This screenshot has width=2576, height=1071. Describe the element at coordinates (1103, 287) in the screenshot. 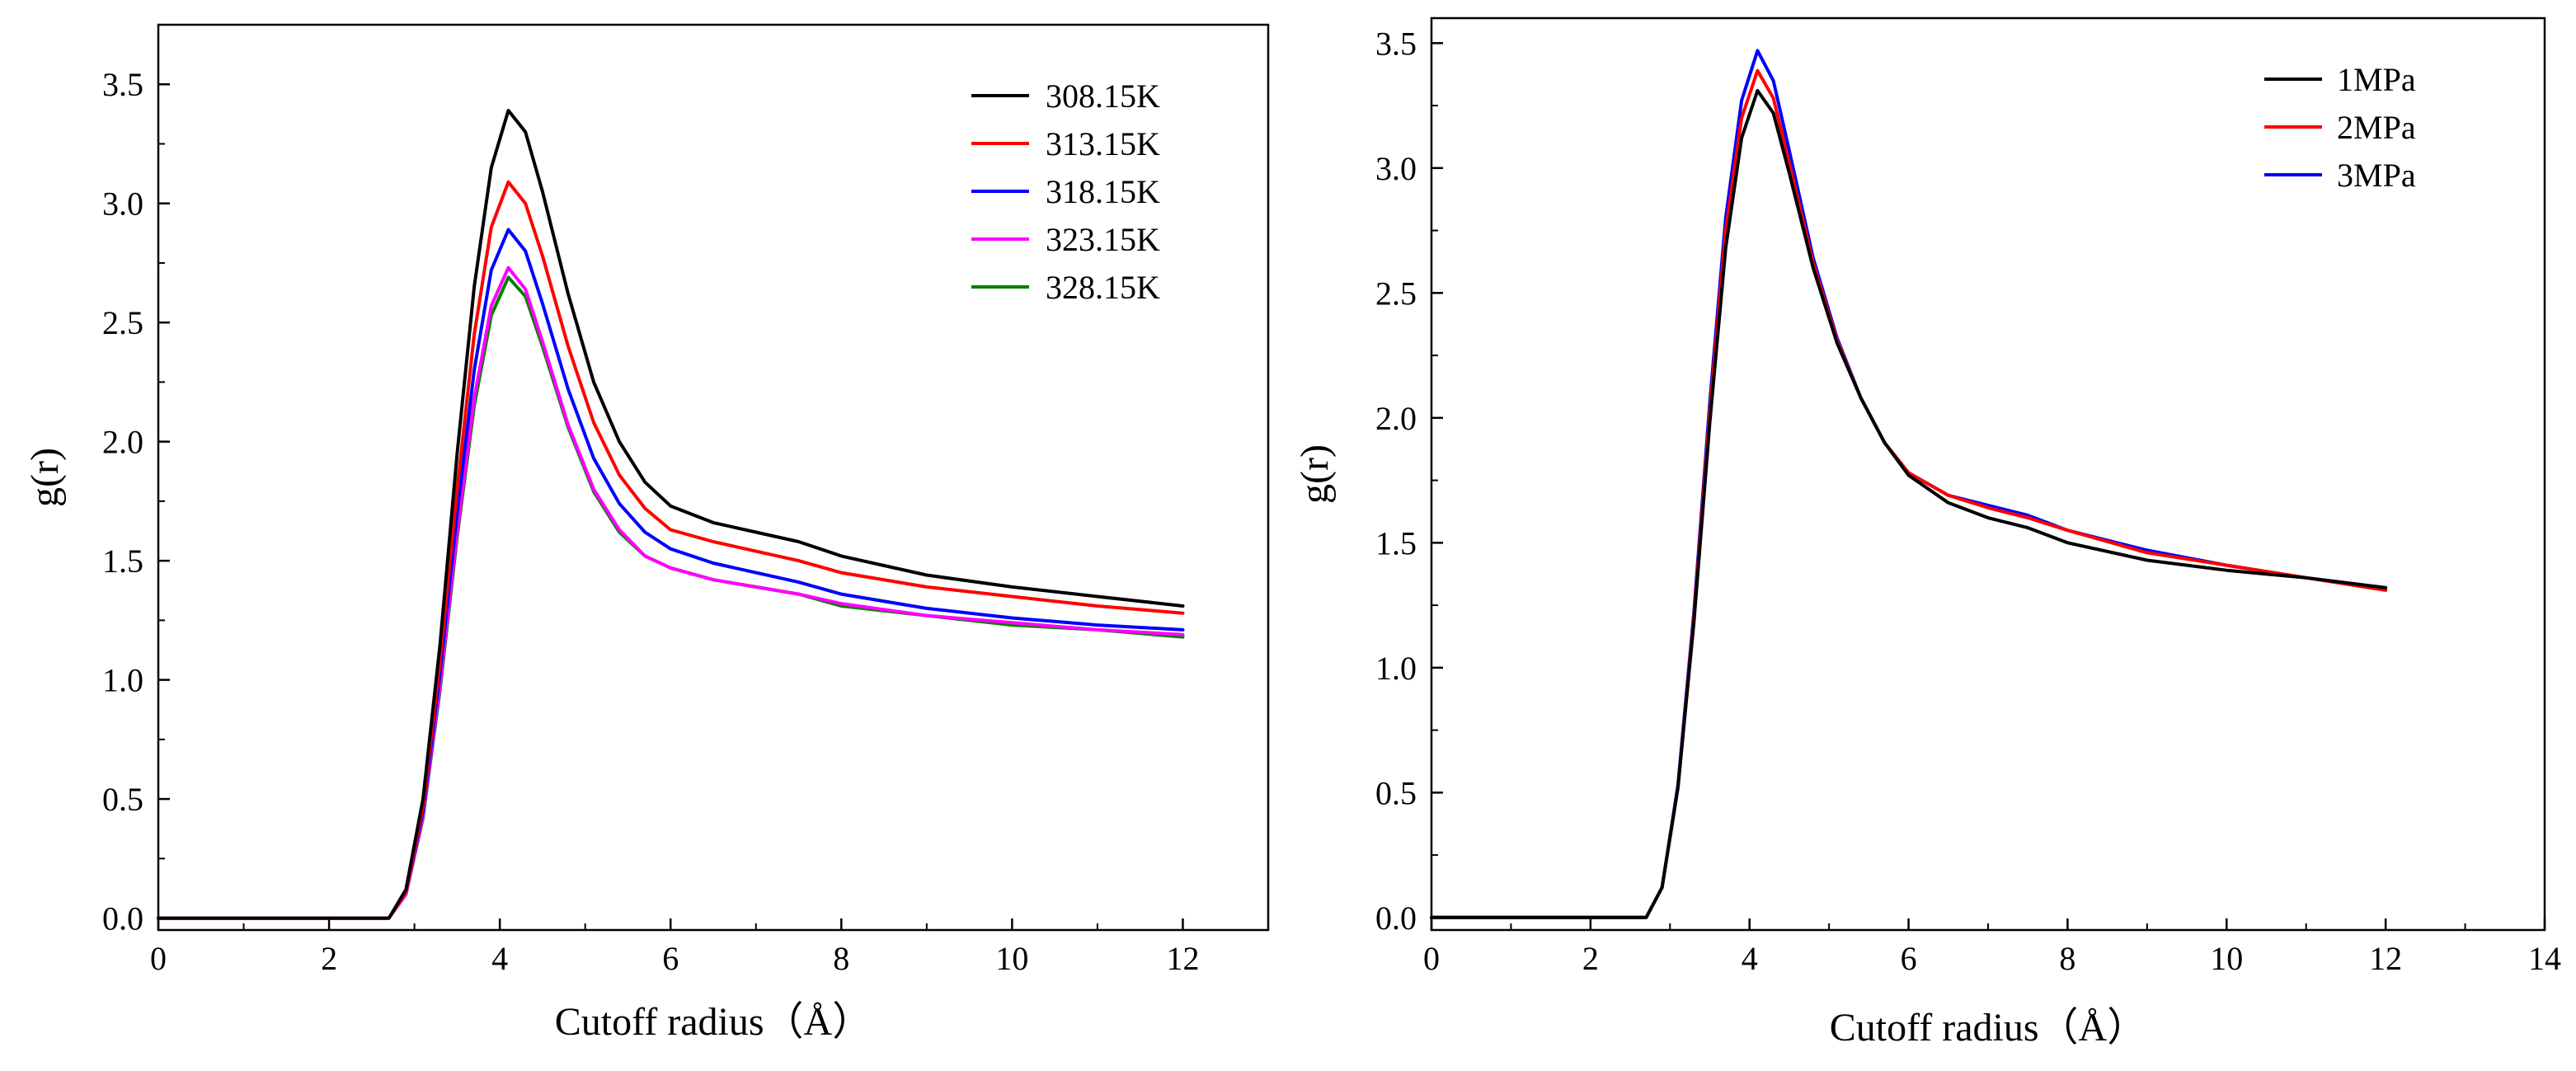

I see `legend-label-328.15K: 328.15K` at that location.